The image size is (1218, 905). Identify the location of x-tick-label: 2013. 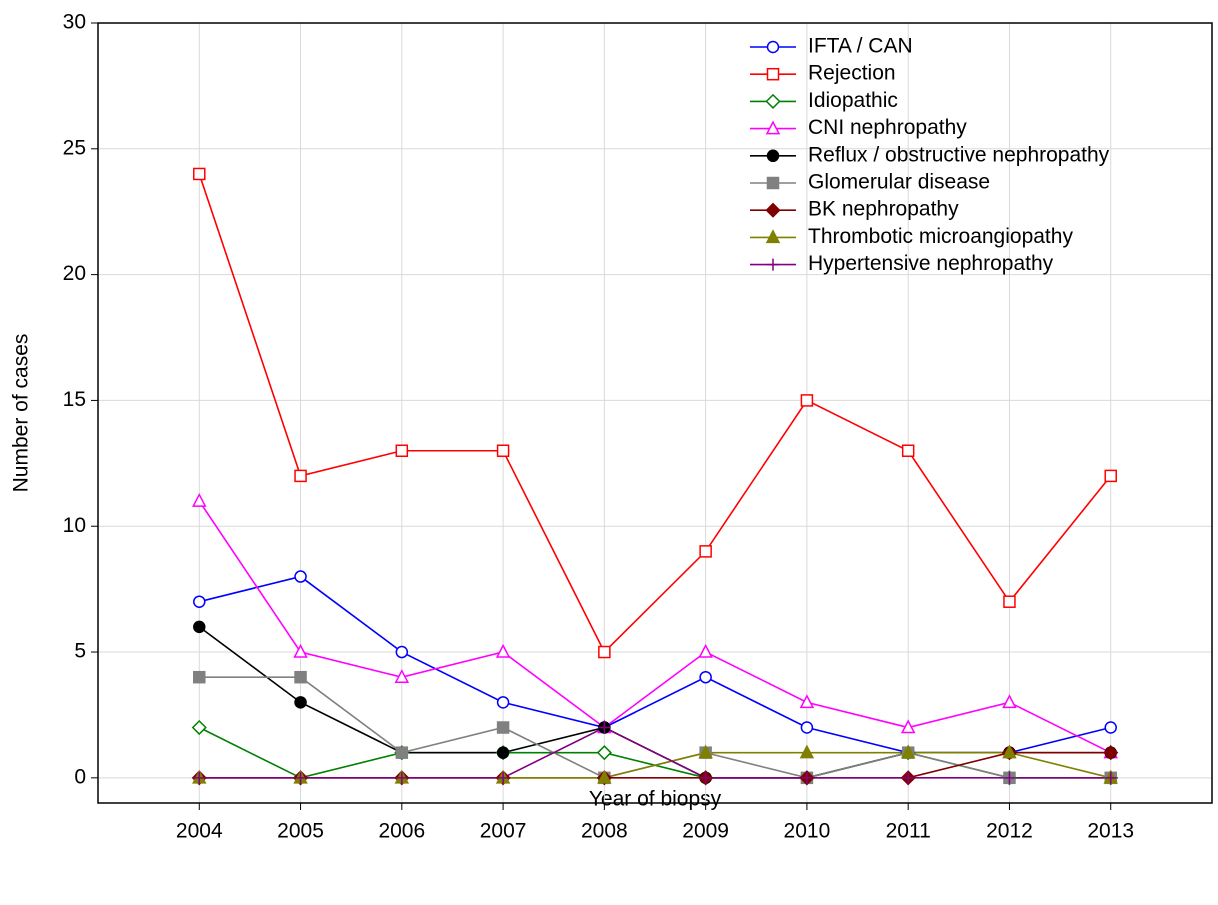
(1110, 831).